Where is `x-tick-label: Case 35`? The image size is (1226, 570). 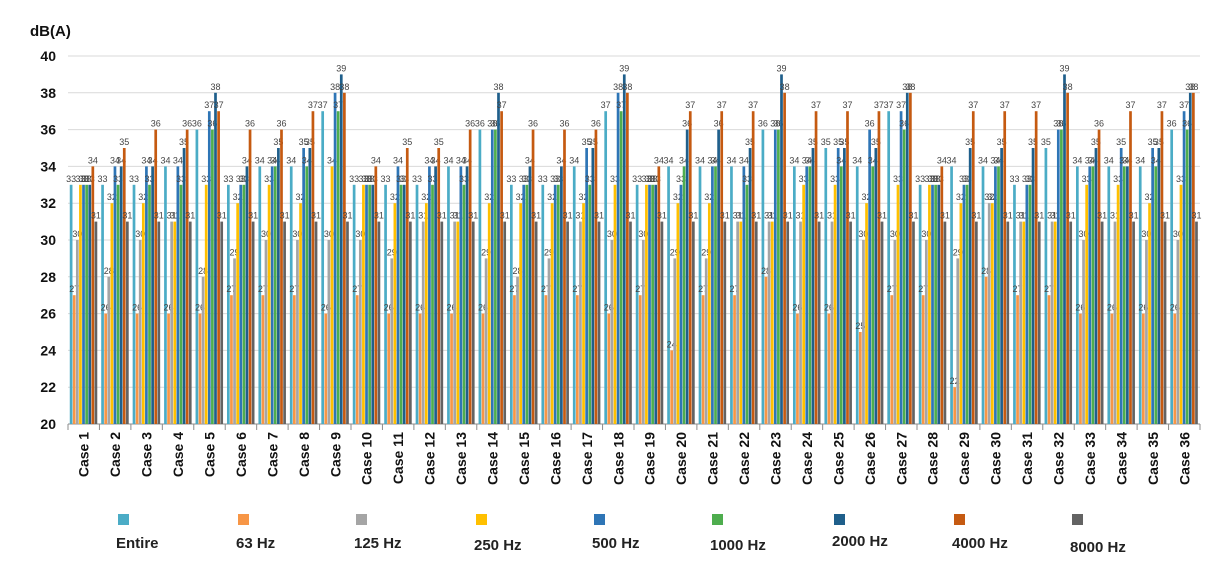 x-tick-label: Case 35 is located at coordinates (1153, 458).